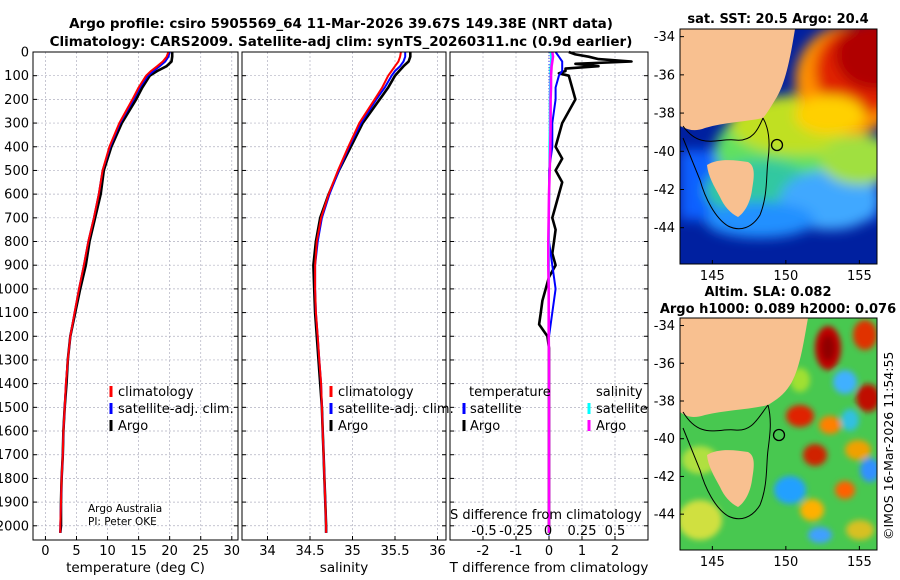  Describe the element at coordinates (16, 171) in the screenshot. I see `y-tick-label: 500` at that location.